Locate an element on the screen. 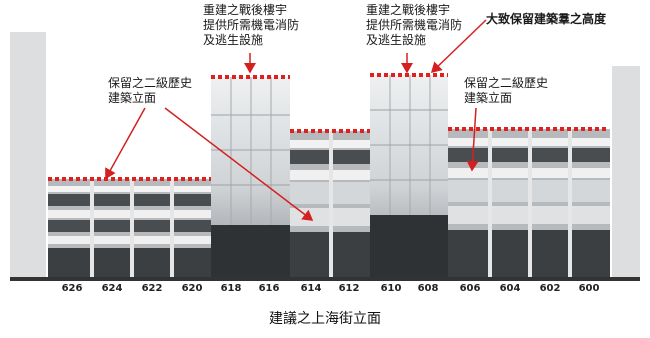  label-redeveloped-right-2: 提供所需機電消防 is located at coordinates (414, 25).